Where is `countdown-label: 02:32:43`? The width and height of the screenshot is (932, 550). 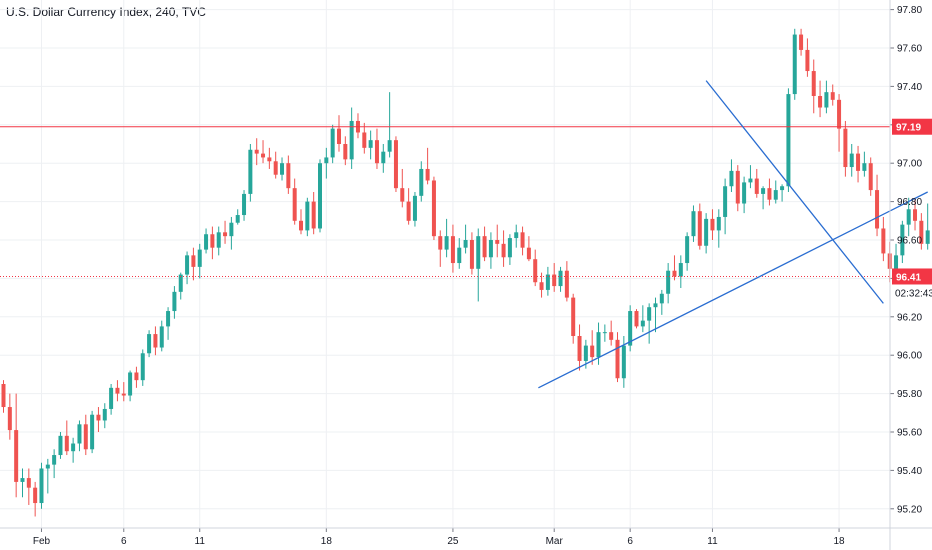 countdown-label: 02:32:43 is located at coordinates (913, 293).